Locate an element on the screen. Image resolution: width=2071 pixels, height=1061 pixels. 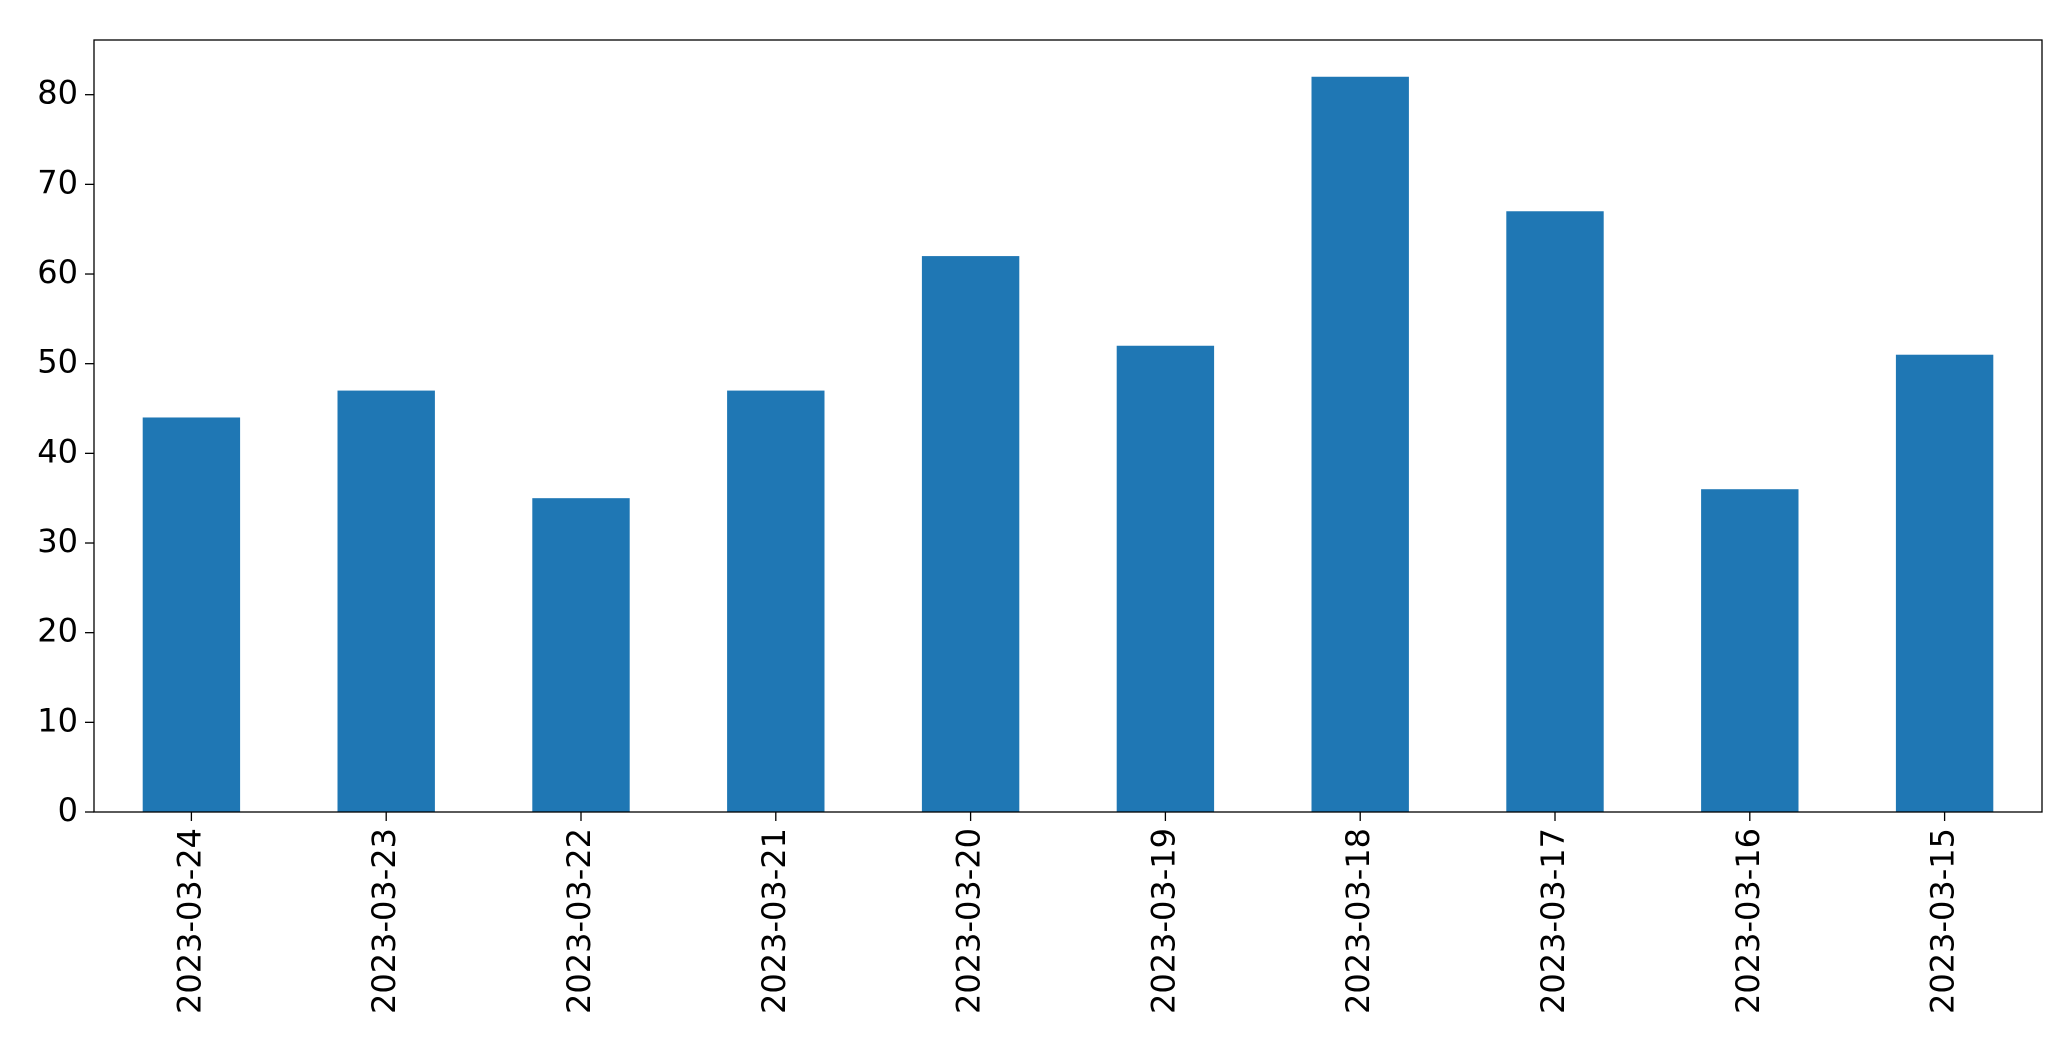
y-tick-label: 10 is located at coordinates (57, 720).